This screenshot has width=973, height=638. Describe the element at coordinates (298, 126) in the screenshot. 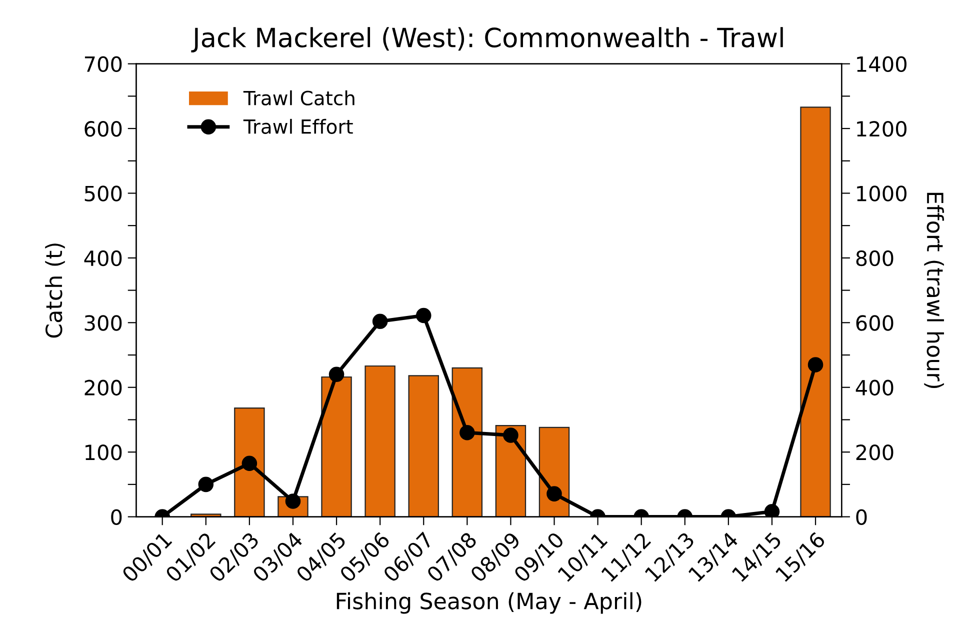

I see `legend-label: Trawl Effort` at that location.